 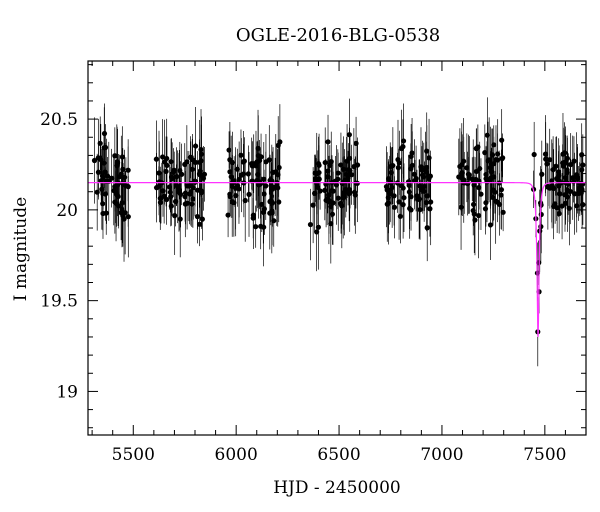 I want to click on x-tick-label: 6500, so click(x=338, y=455).